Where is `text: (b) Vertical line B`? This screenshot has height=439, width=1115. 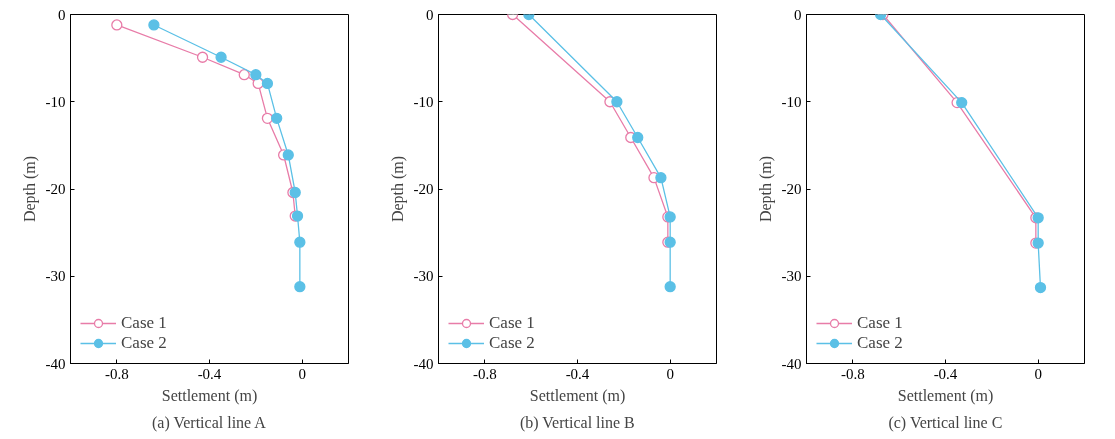
text: (b) Vertical line B is located at coordinates (577, 422).